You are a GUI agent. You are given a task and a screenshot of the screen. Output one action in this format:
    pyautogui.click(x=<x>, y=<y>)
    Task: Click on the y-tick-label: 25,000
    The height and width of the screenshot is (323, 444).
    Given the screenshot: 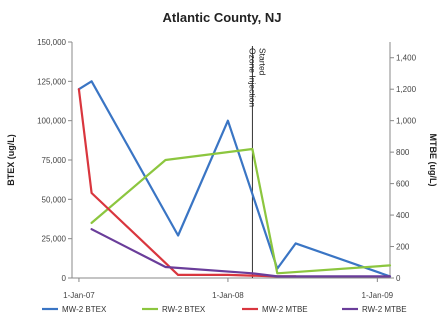 What is the action you would take?
    pyautogui.click(x=54, y=239)
    